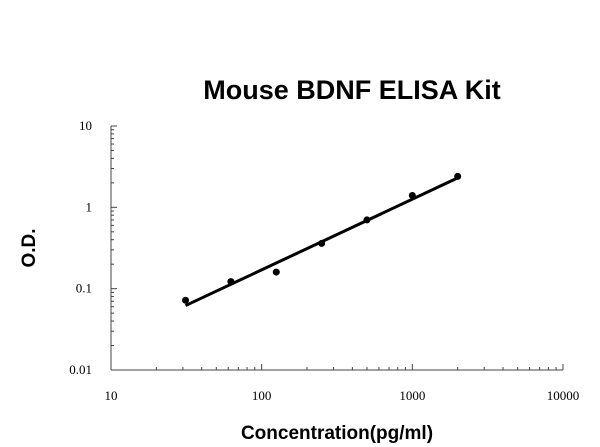  What do you see at coordinates (262, 395) in the screenshot?
I see `x-tick-label: 100` at bounding box center [262, 395].